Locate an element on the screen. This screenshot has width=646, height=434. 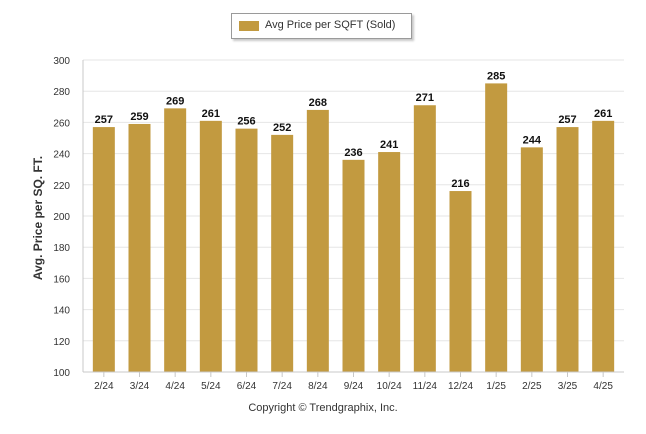
y-tick-label: 260 is located at coordinates (61, 123).